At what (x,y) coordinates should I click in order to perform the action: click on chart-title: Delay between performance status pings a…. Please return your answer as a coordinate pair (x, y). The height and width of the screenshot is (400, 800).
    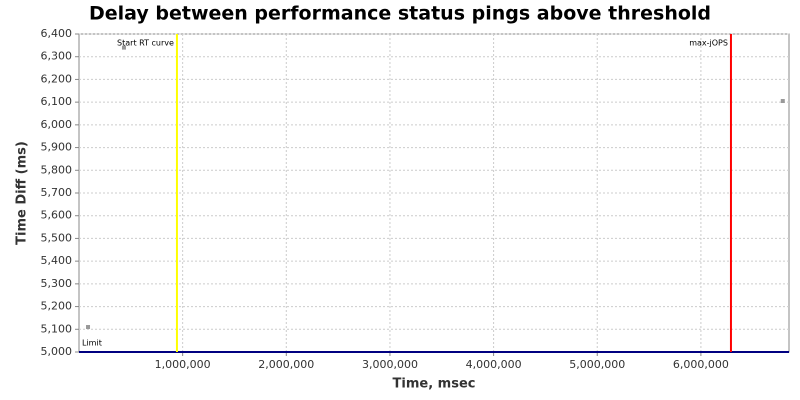
    Looking at the image, I should click on (400, 14).